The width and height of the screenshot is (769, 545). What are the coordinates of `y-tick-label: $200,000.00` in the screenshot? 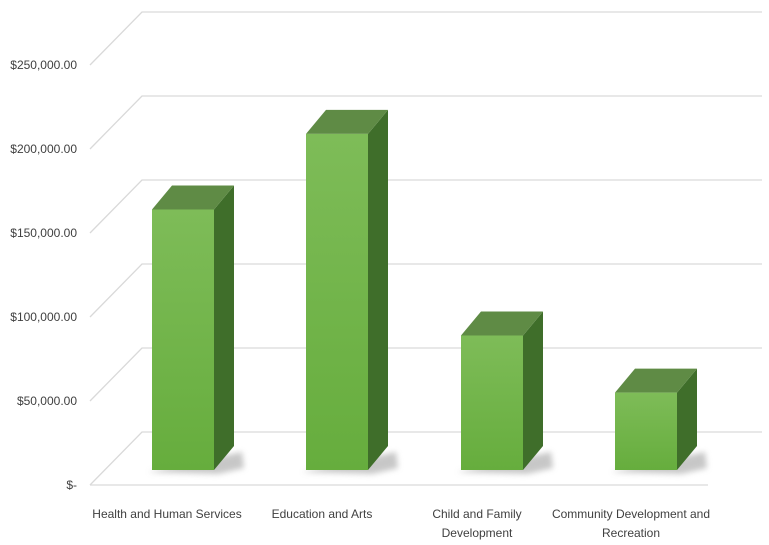 It's located at (43, 149).